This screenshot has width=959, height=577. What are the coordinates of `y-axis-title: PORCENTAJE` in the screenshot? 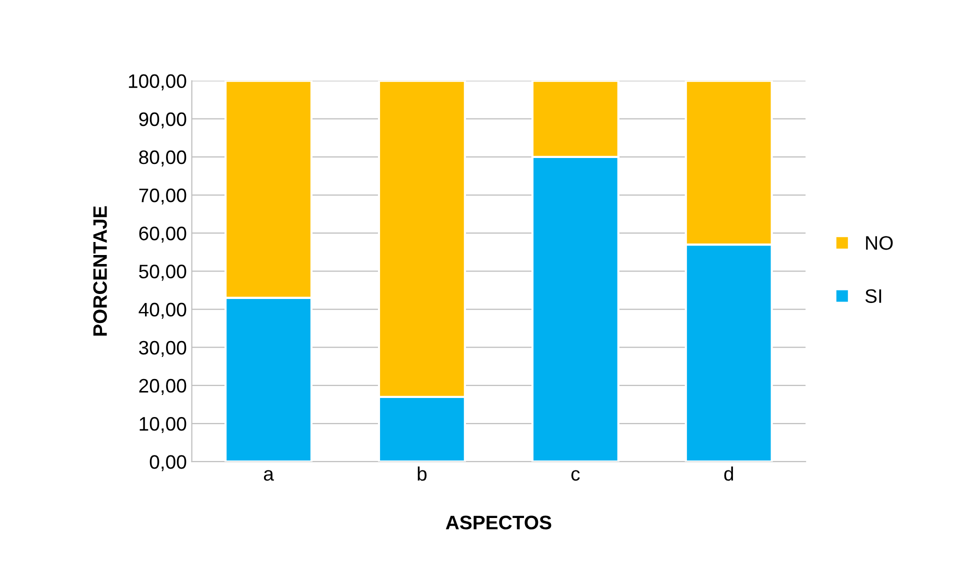 It's located at (100, 271).